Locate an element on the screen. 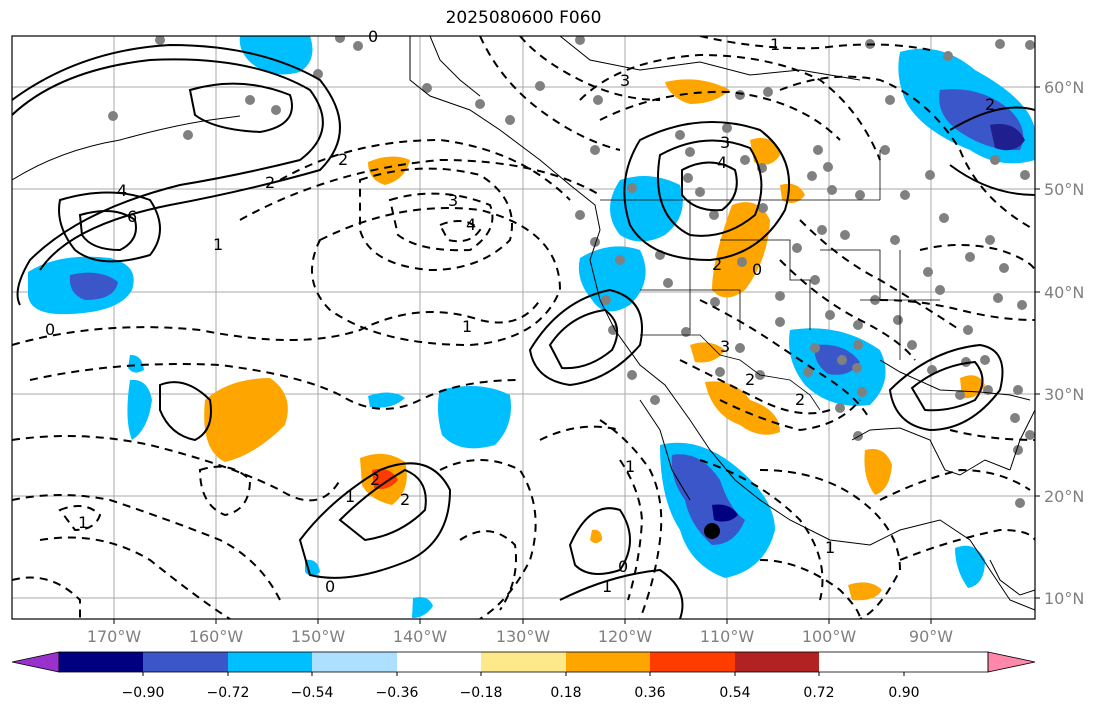 The height and width of the screenshot is (712, 1105). lon-label: 170°W is located at coordinates (114, 636).